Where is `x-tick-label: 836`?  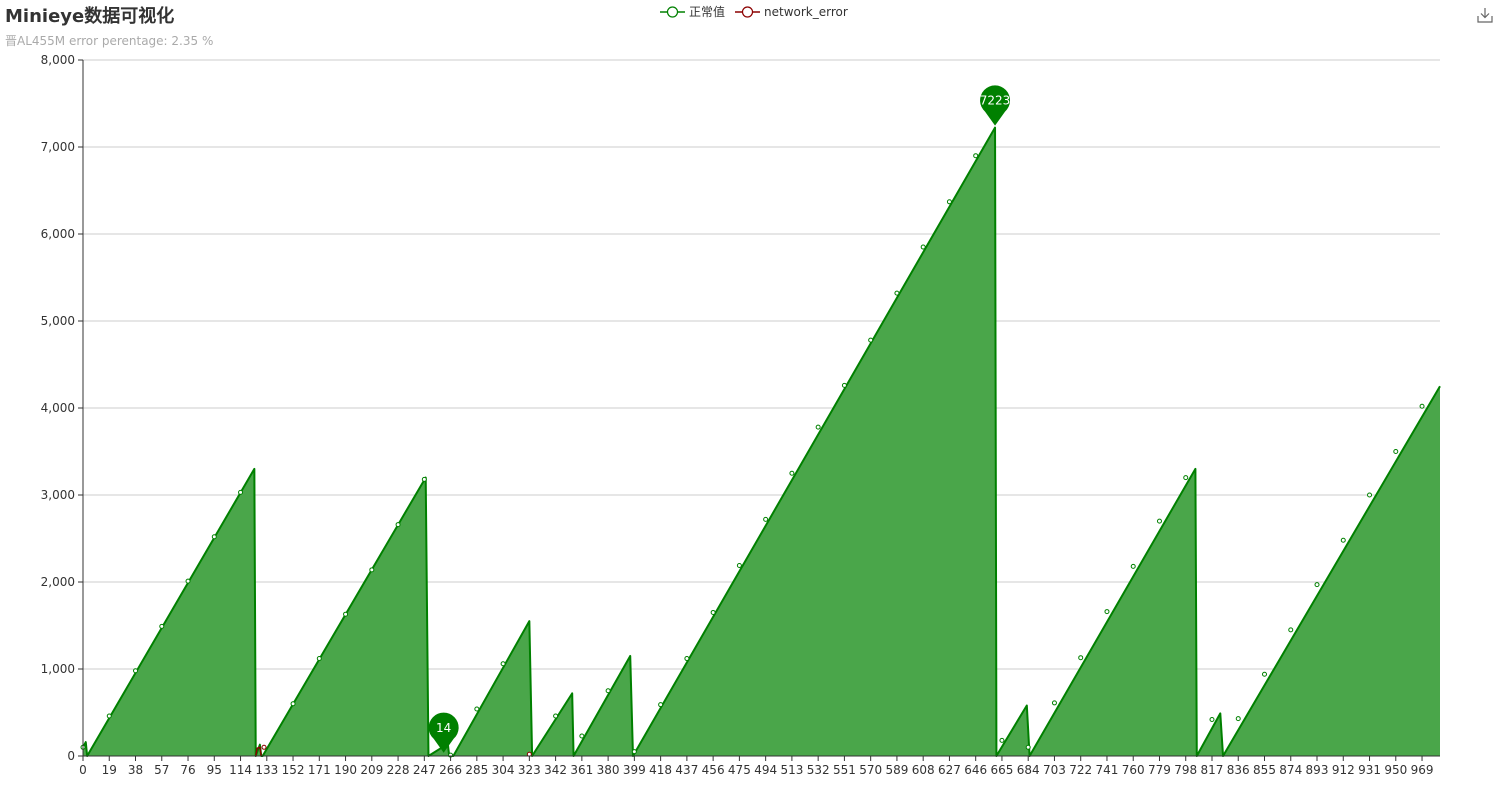 x-tick-label: 836 is located at coordinates (1238, 770).